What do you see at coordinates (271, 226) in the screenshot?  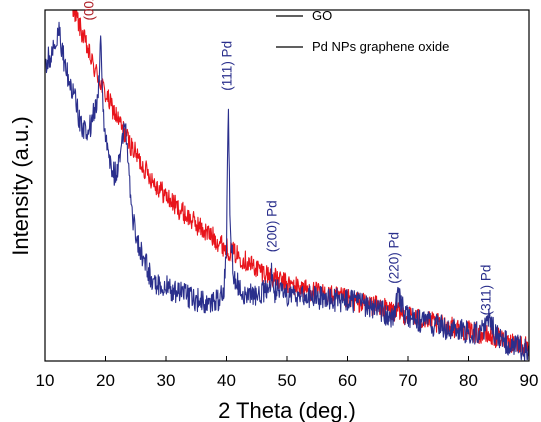 I see `peak-label: (200) Pd` at bounding box center [271, 226].